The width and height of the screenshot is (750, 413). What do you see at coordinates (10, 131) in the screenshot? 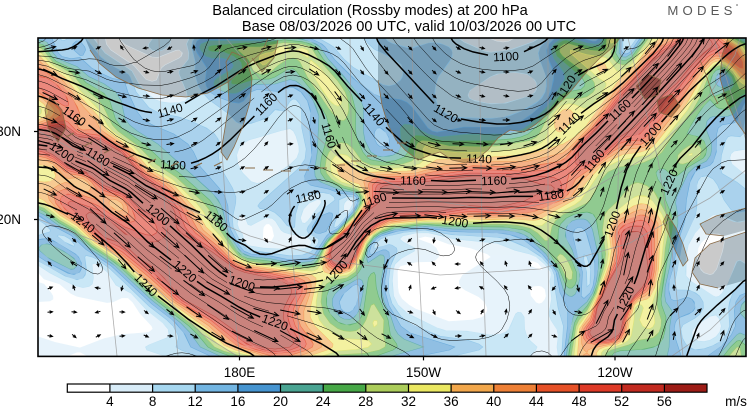
I see `svg-text: 30N` at bounding box center [10, 131].